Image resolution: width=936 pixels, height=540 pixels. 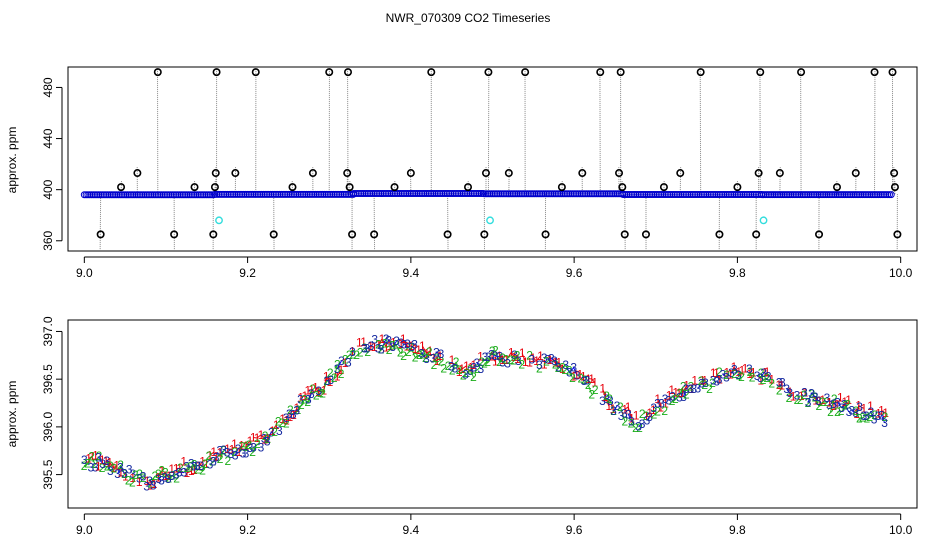 I want to click on raw-y-tick-label: 440, so click(x=48, y=138).